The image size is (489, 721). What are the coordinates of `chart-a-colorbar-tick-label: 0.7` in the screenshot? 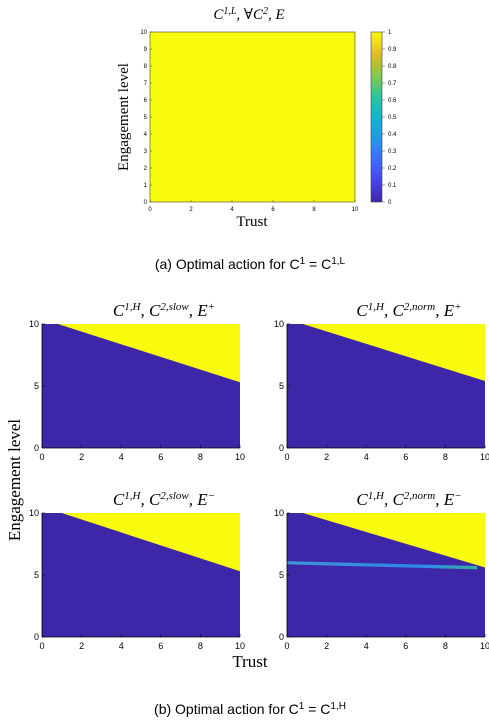 It's located at (392, 84).